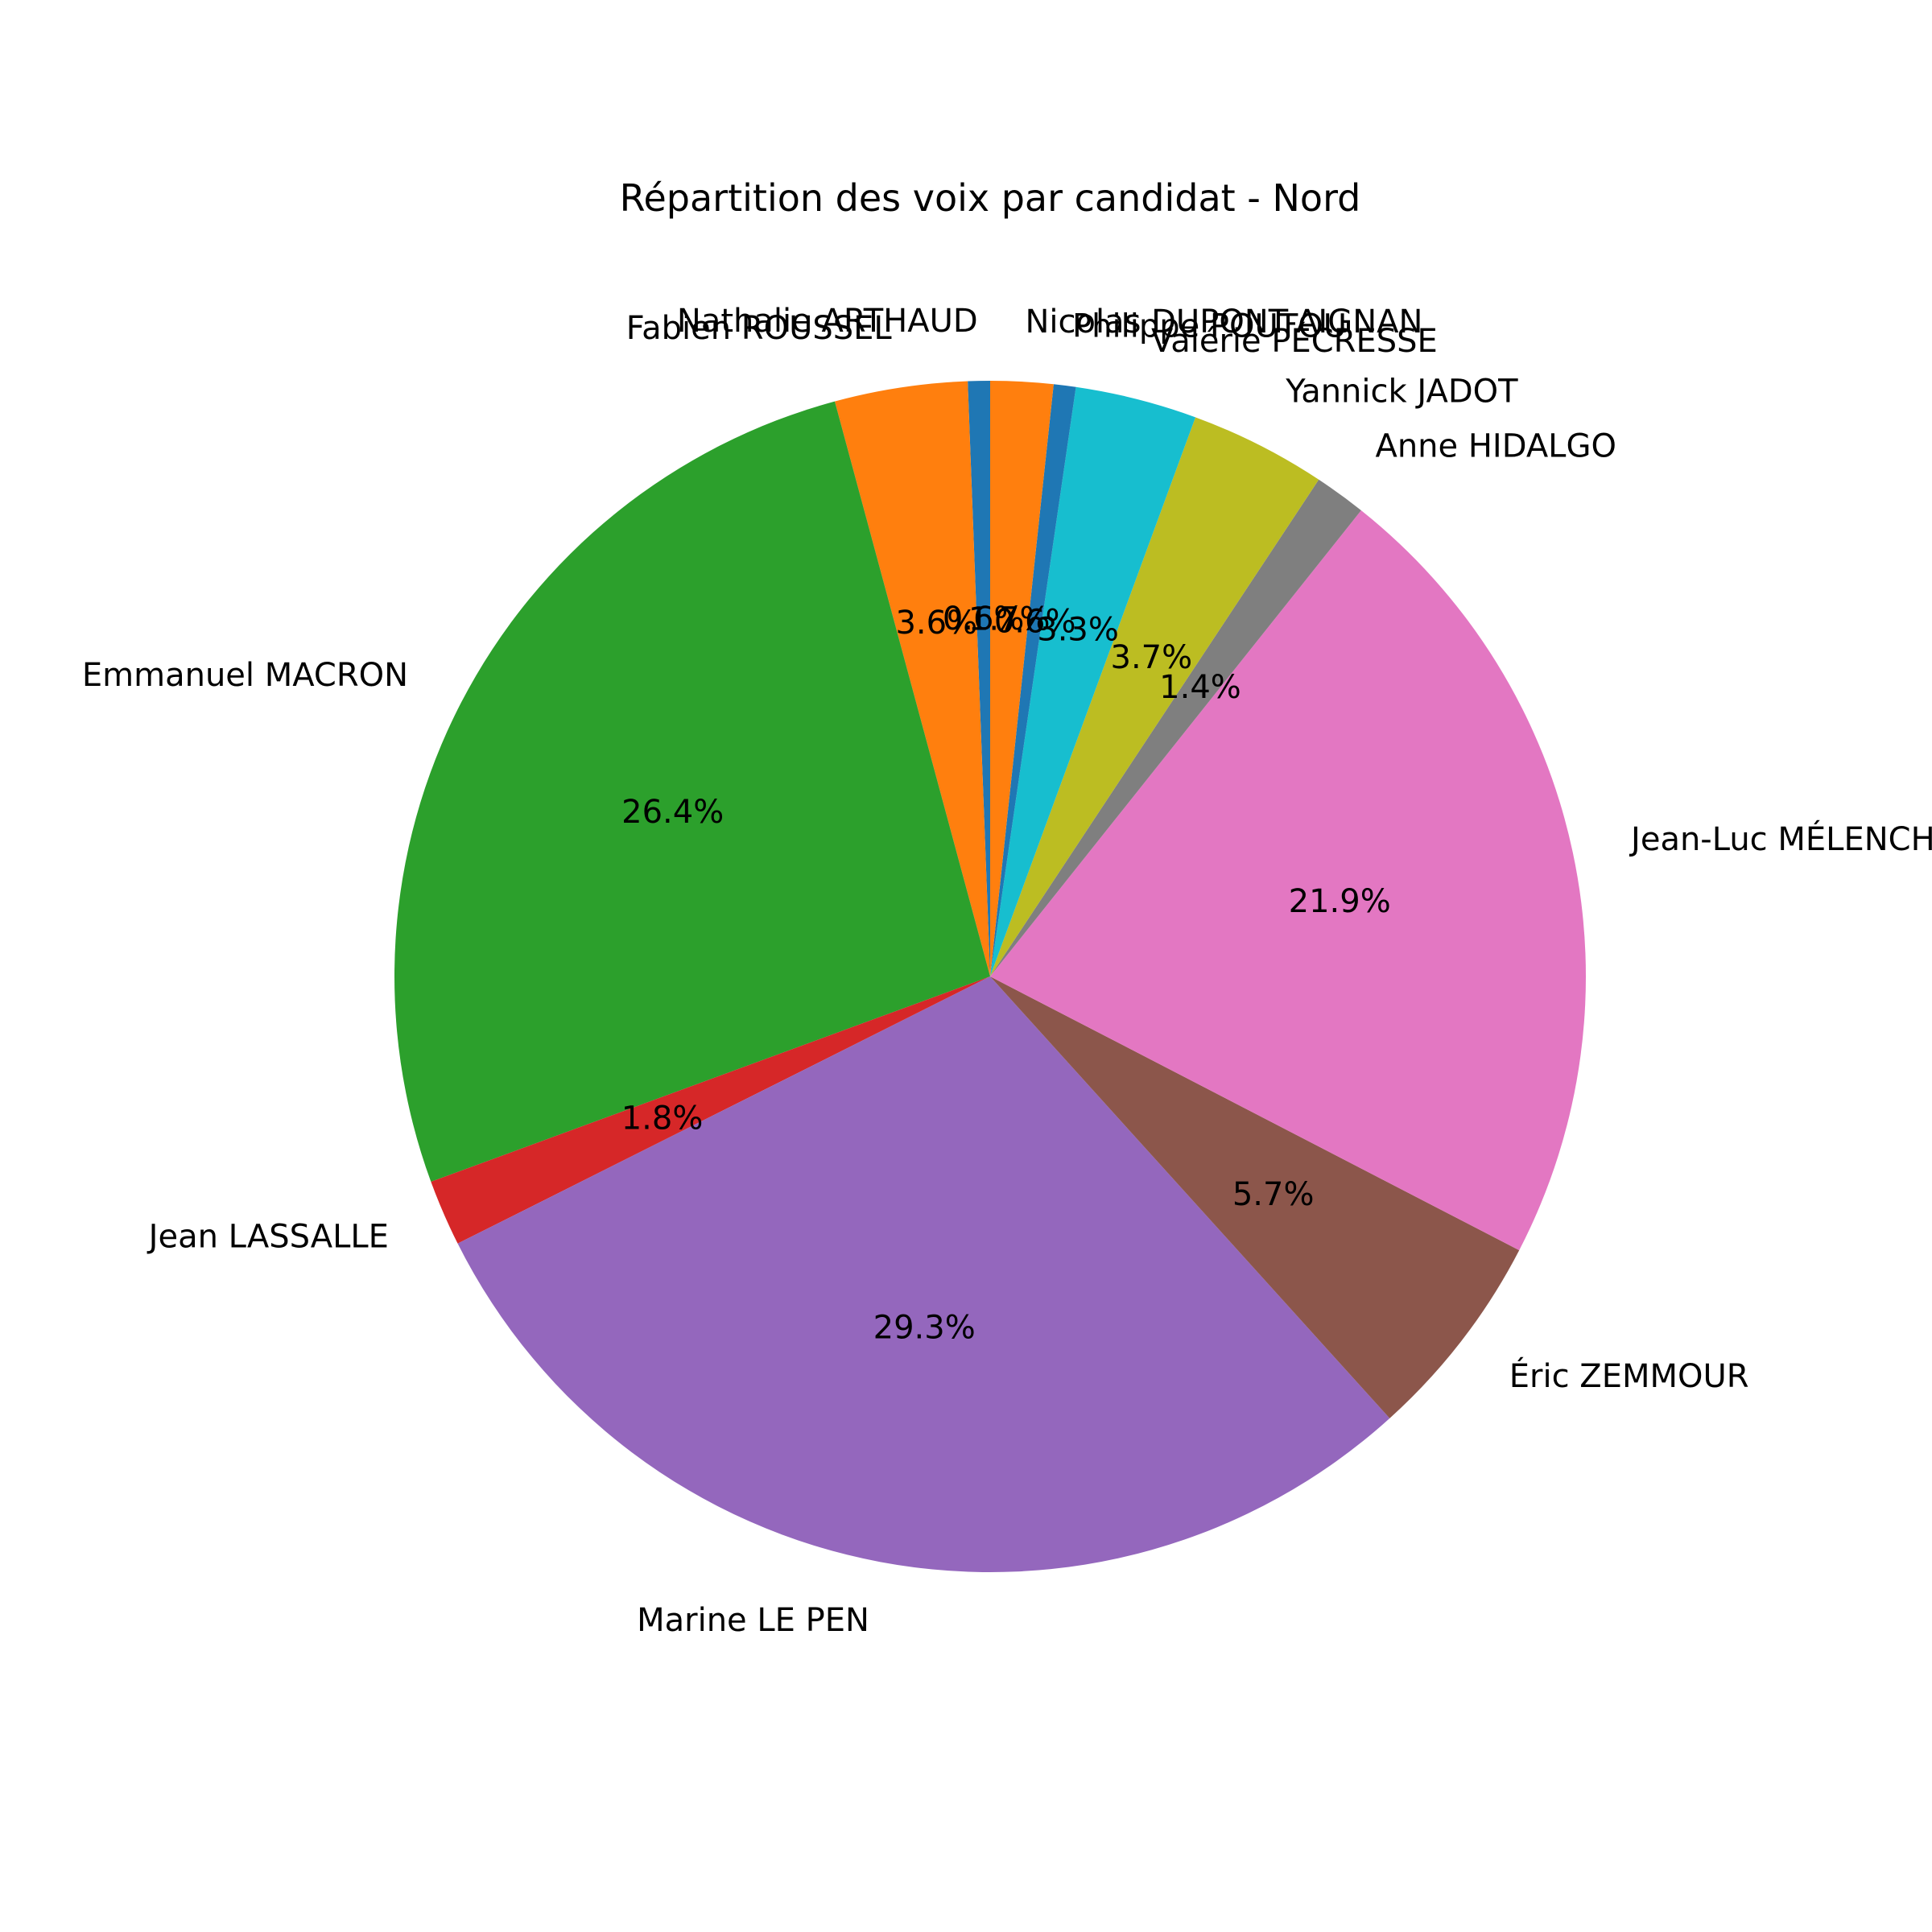  What do you see at coordinates (245, 675) in the screenshot?
I see `slice-label-emmanuel-macron: Emmanuel MACRON` at bounding box center [245, 675].